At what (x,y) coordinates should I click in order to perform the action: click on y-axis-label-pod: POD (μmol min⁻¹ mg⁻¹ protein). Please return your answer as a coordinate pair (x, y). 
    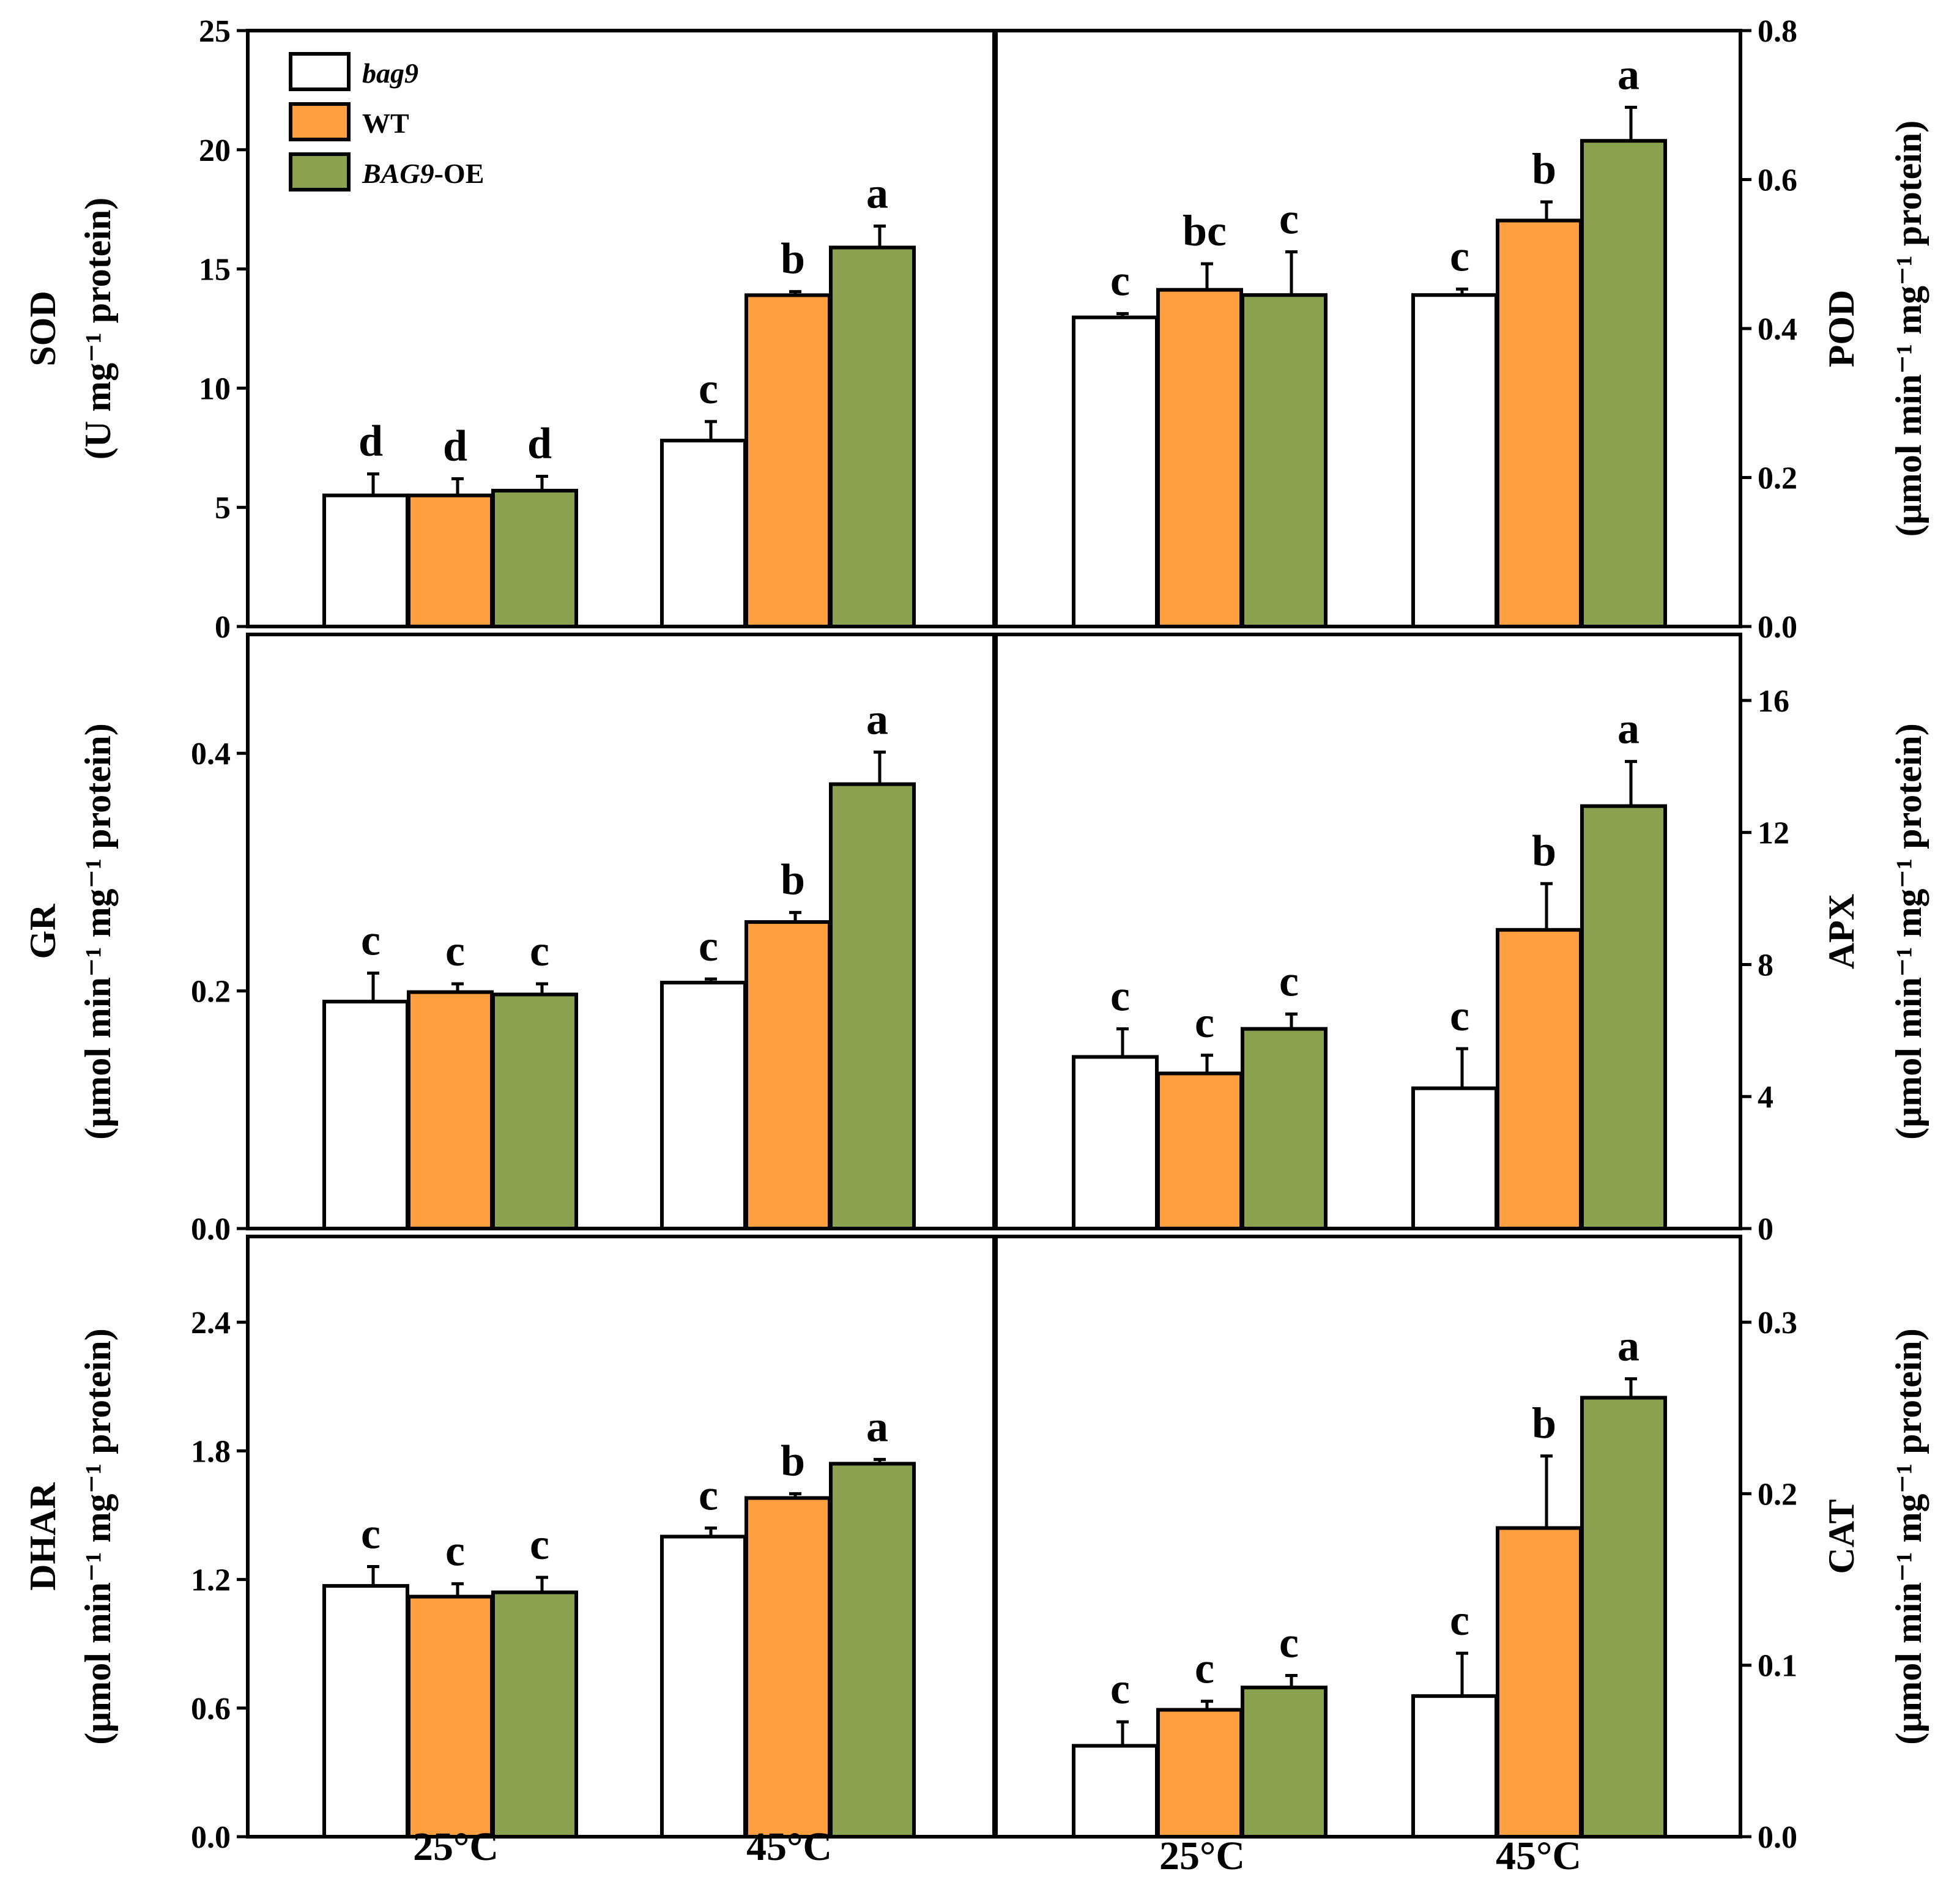
    Looking at the image, I should click on (1875, 329).